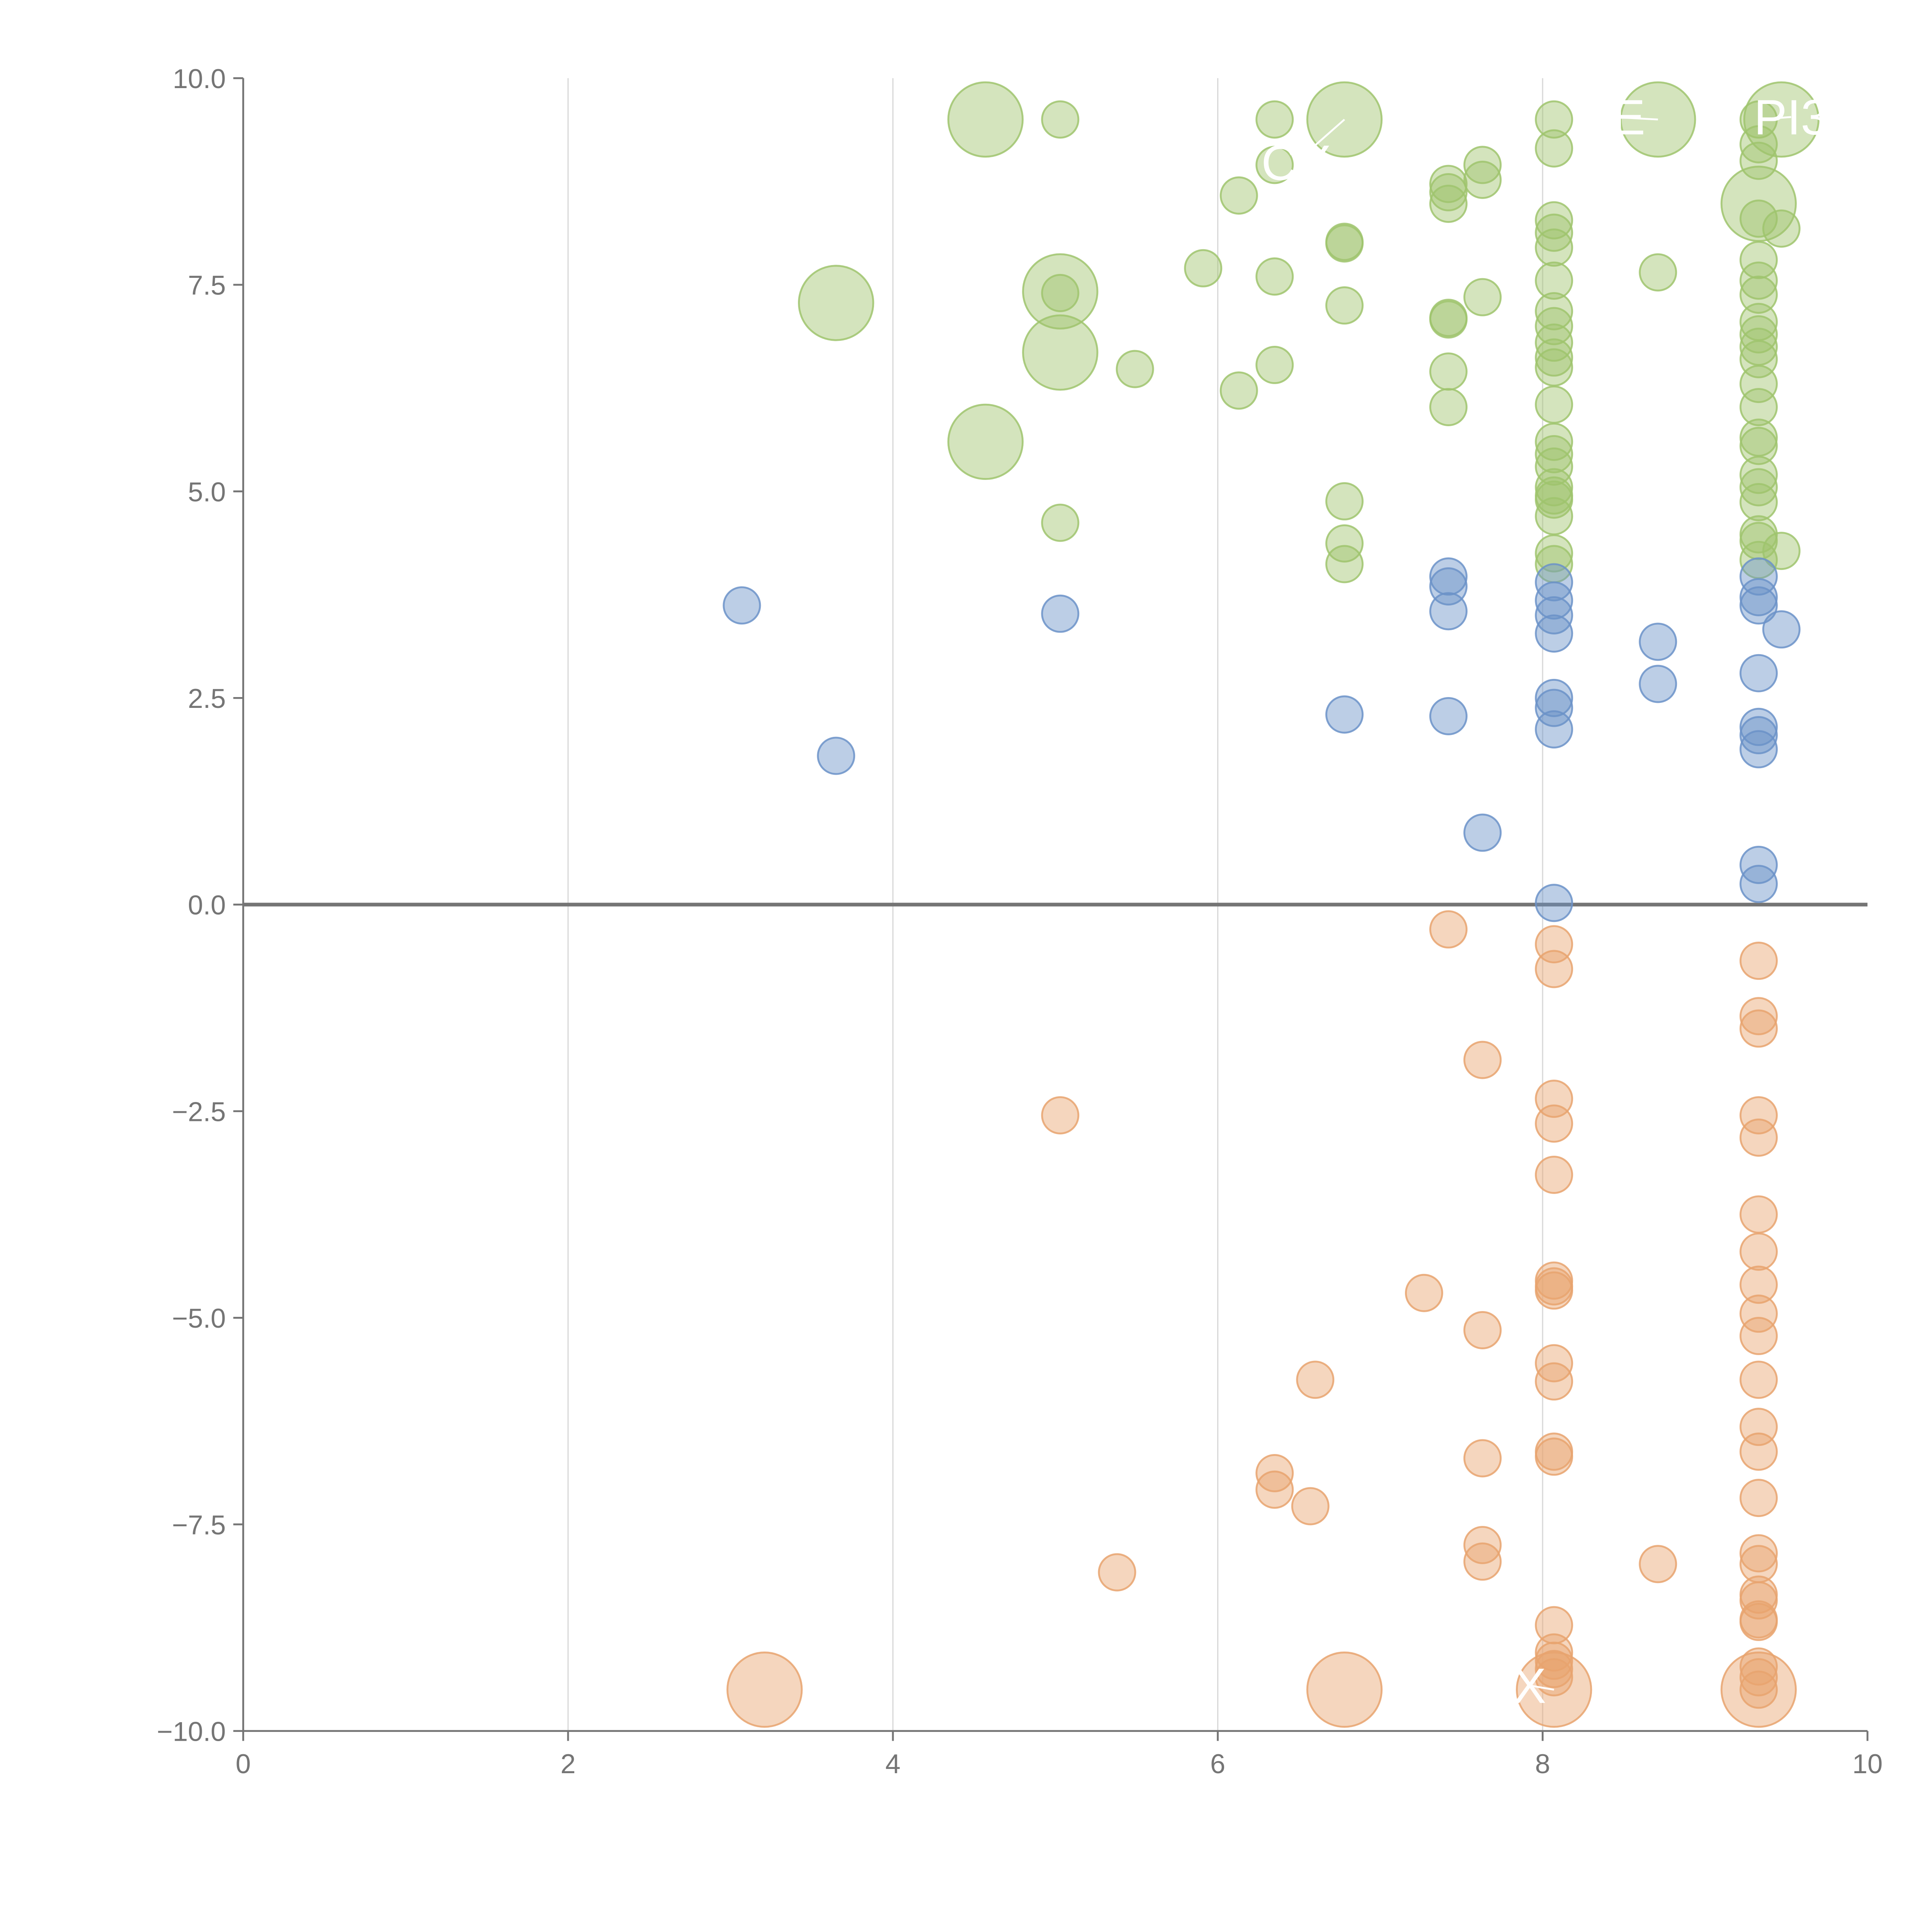  Describe the element at coordinates (1530, 1686) in the screenshot. I see `annotation-label: X` at that location.